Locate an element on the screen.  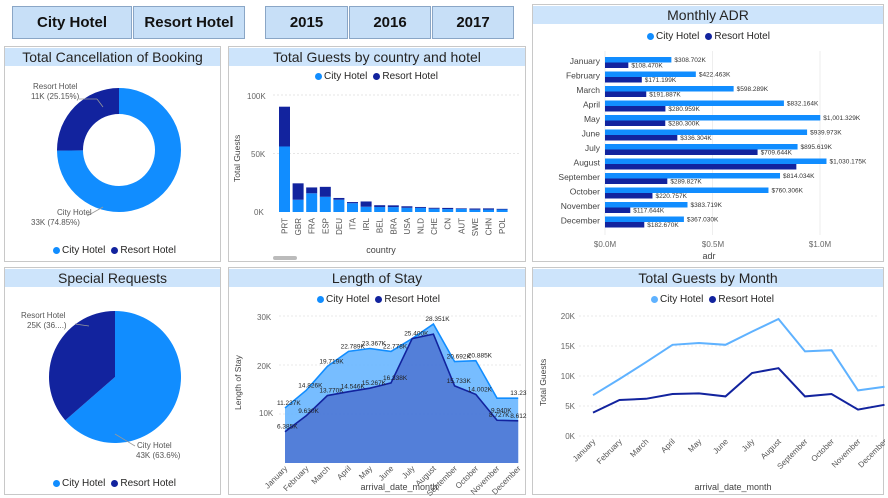
slicer-city-hotel: City Hotel is located at coordinates (72, 22).